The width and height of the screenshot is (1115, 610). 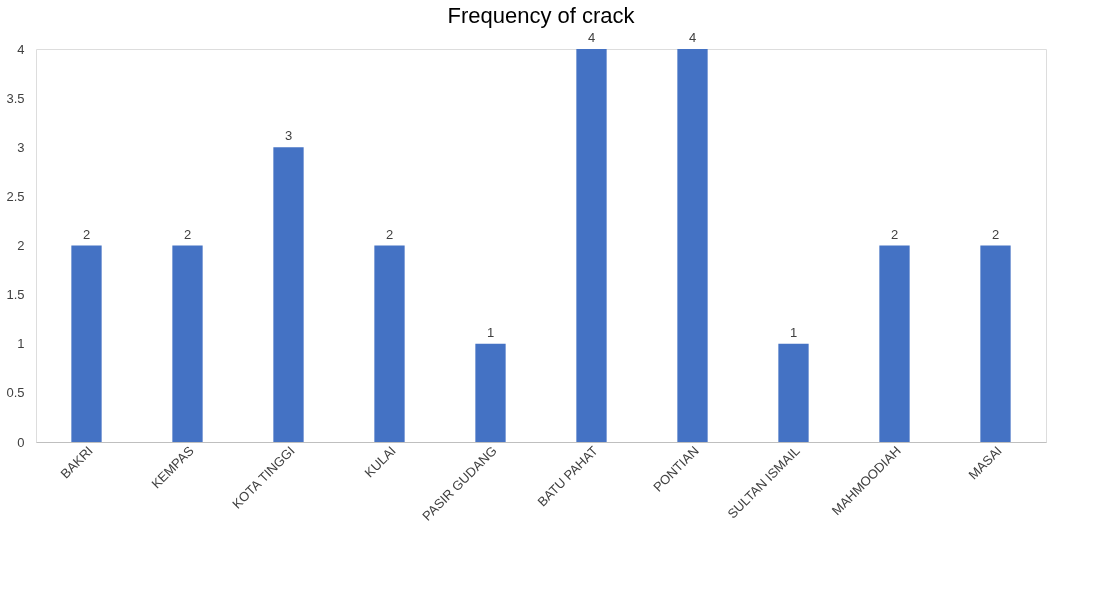 I want to click on y-tick-label: 0.5, so click(x=15, y=393).